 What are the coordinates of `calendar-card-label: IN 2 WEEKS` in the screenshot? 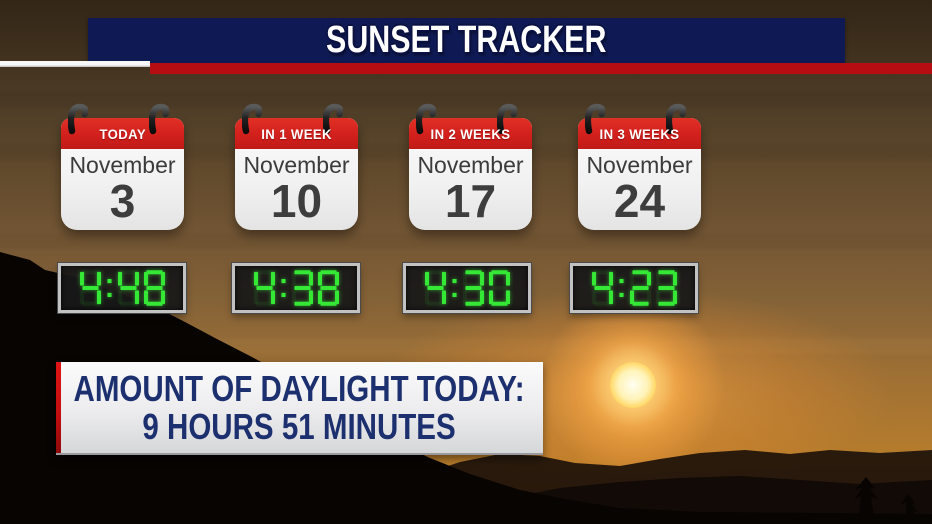 It's located at (470, 133).